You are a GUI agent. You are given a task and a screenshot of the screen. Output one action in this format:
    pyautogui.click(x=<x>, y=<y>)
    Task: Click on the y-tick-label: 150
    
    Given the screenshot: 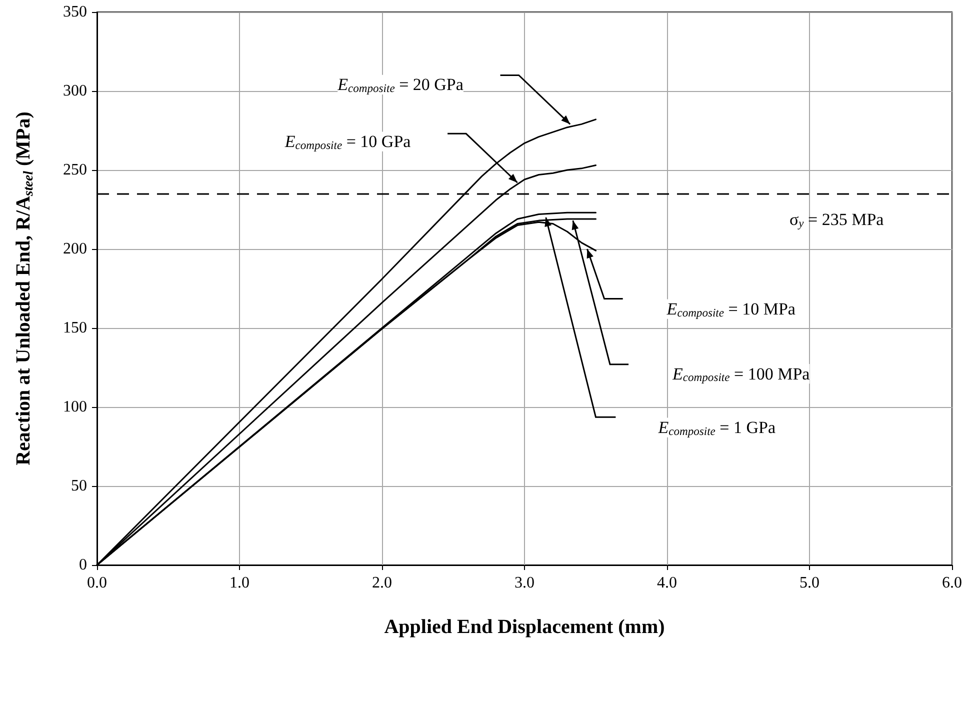 What is the action you would take?
    pyautogui.click(x=75, y=328)
    